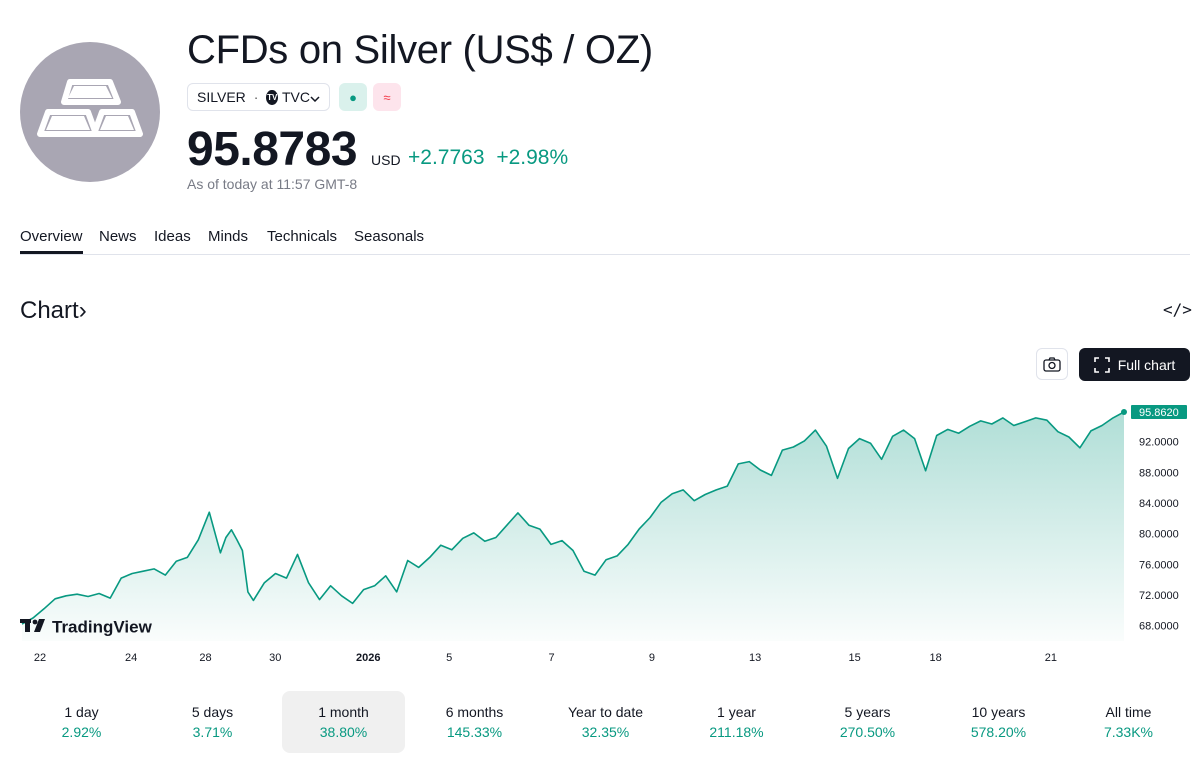 The image size is (1200, 775). I want to click on change-percent: +2.98%, so click(532, 157).